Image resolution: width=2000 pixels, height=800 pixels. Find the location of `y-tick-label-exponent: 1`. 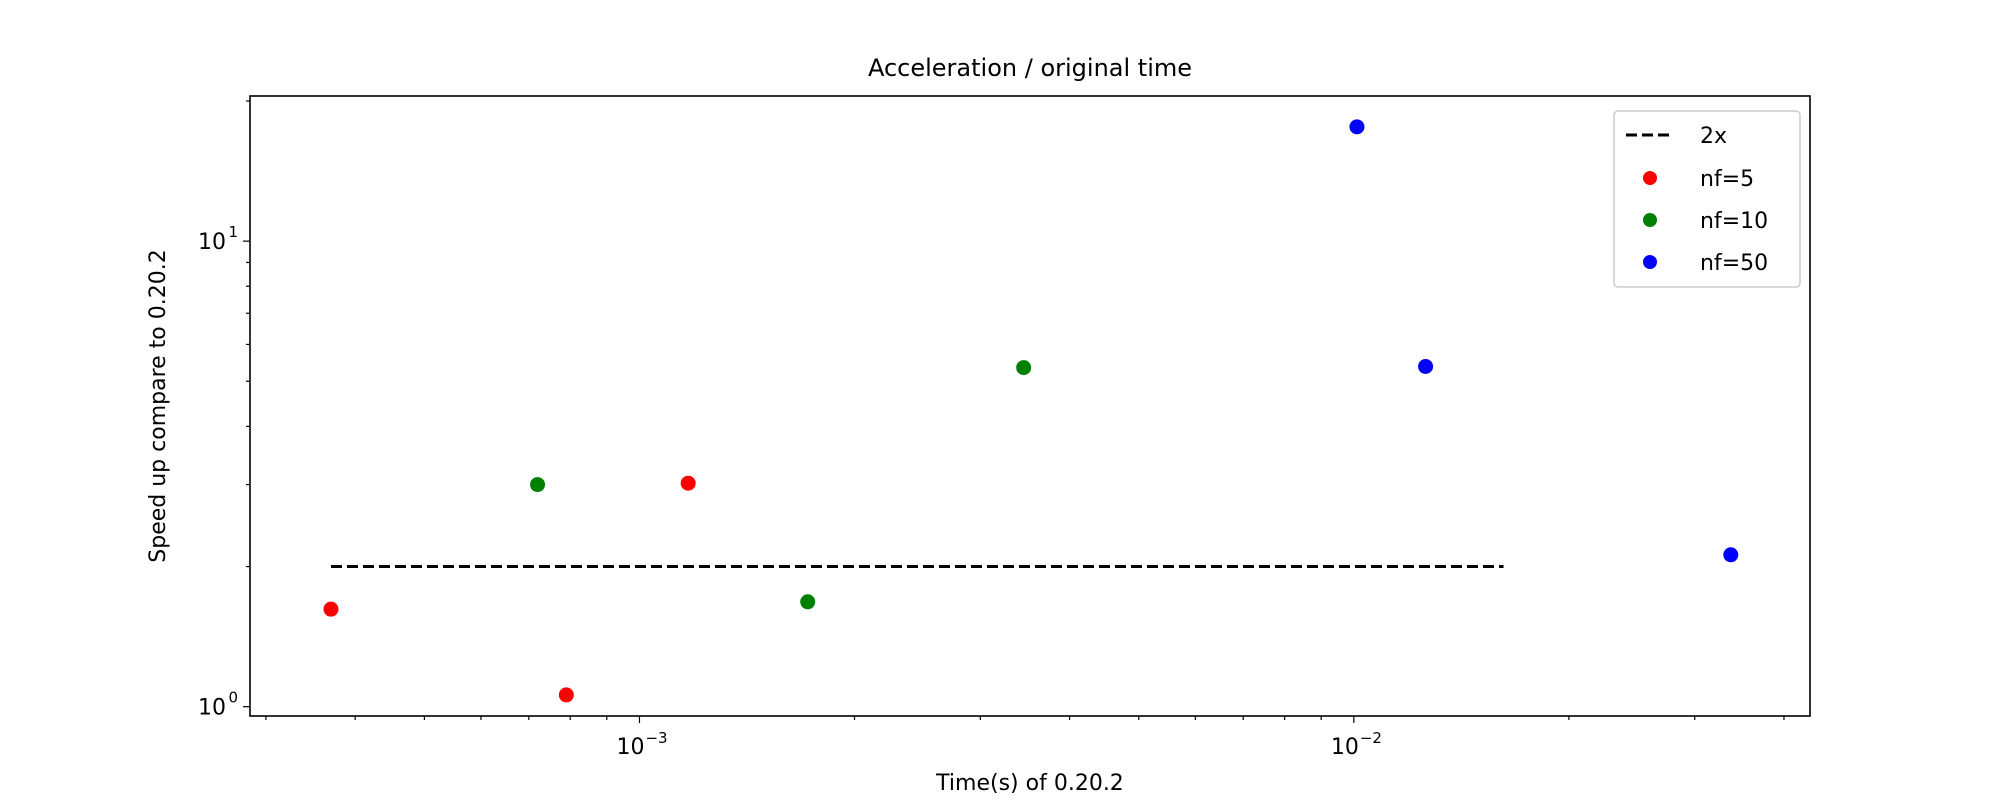

y-tick-label-exponent: 1 is located at coordinates (233, 232).